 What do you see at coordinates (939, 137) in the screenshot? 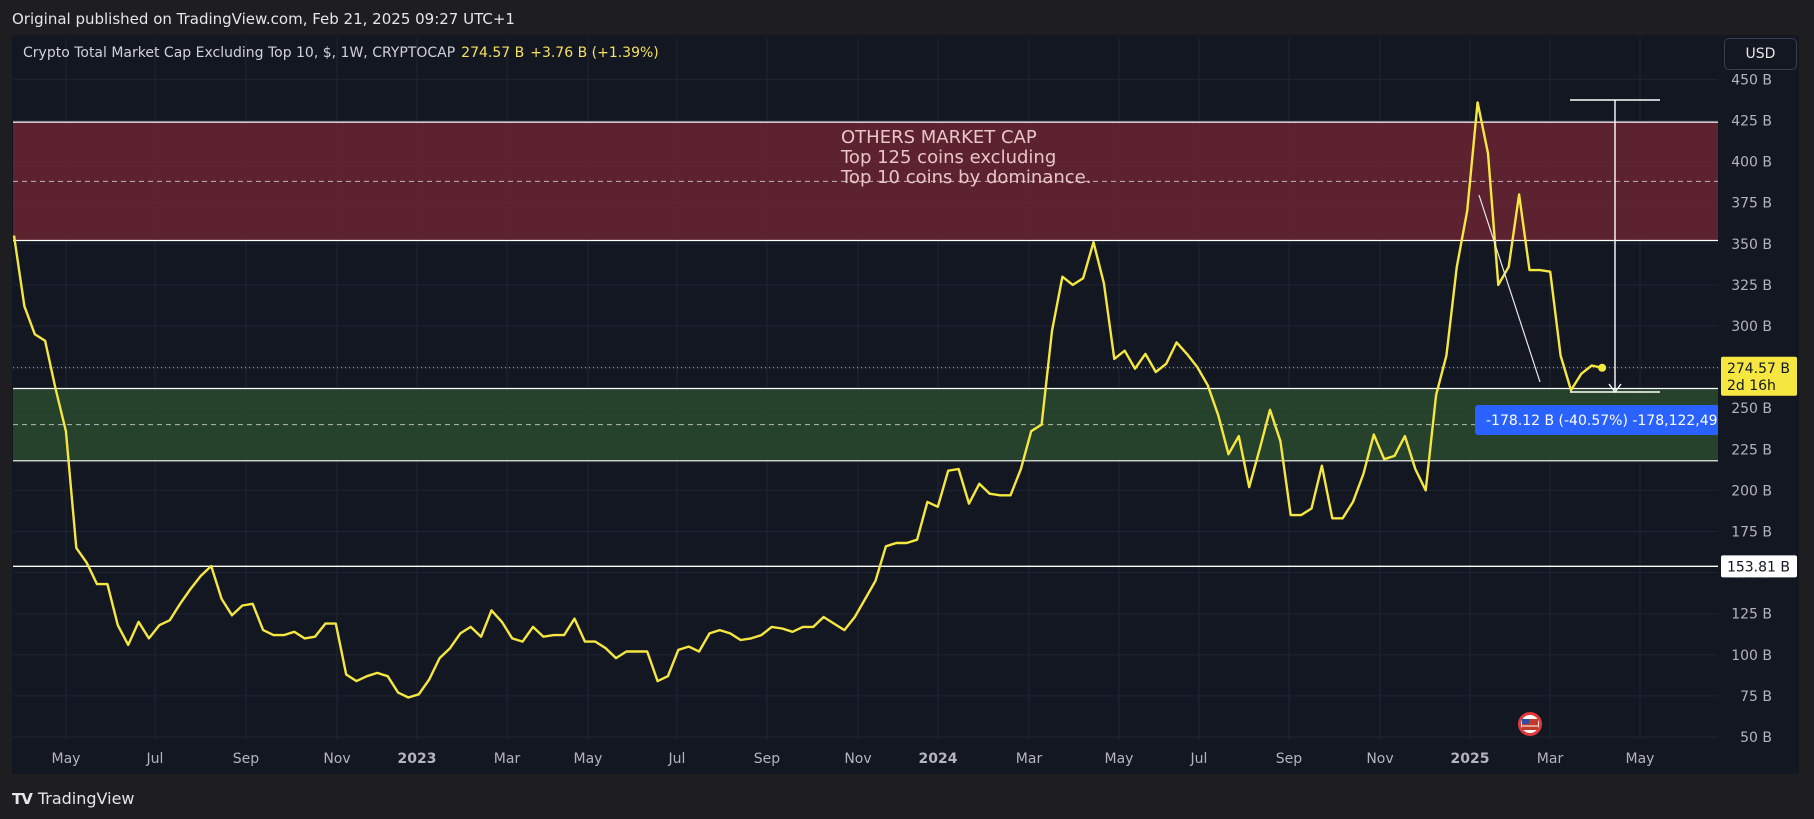
I see `annotation-line: OTHERS MARKET CAP` at bounding box center [939, 137].